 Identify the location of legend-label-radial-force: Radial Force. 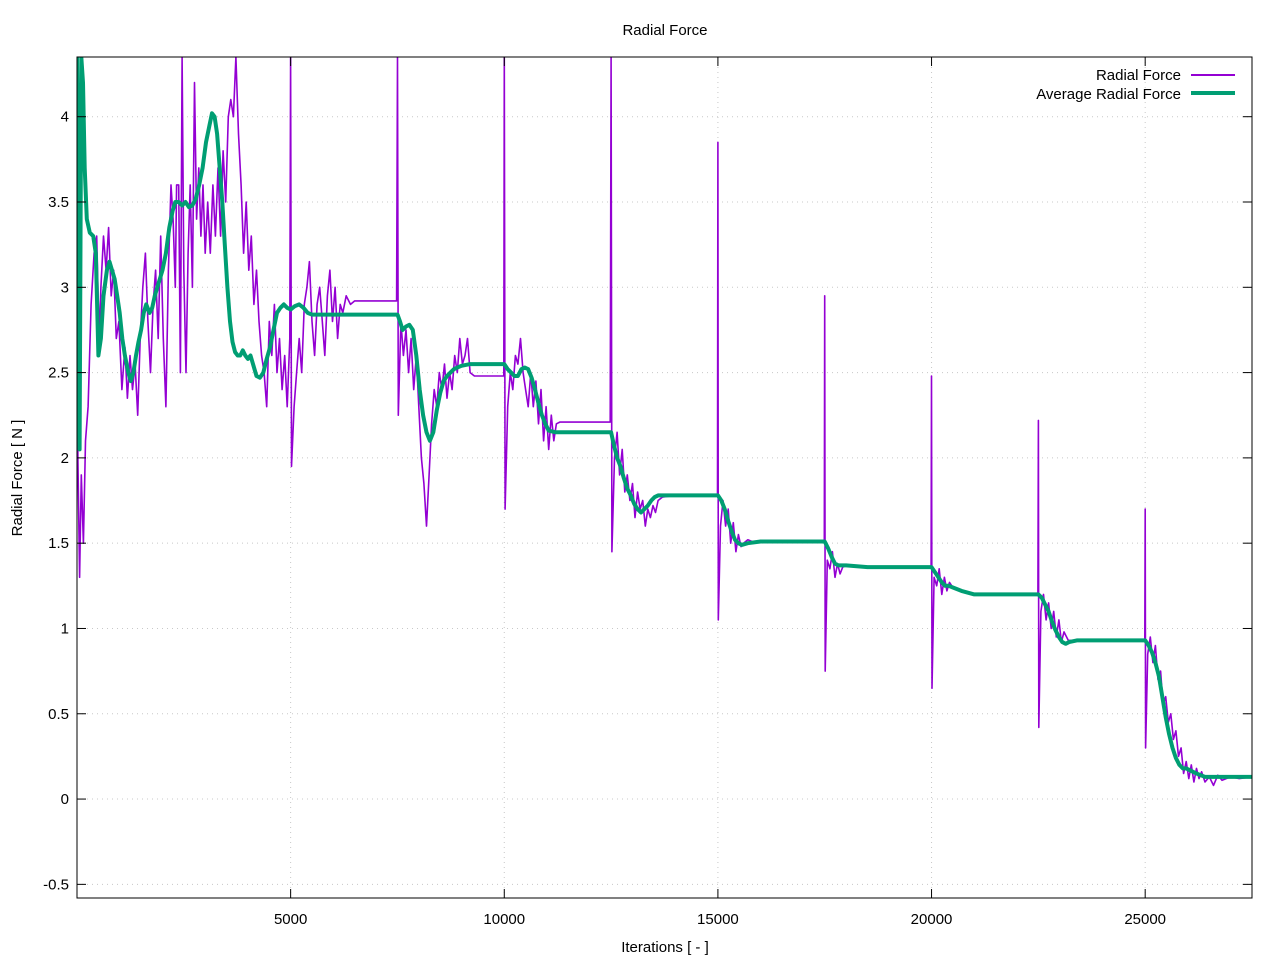
(1138, 75).